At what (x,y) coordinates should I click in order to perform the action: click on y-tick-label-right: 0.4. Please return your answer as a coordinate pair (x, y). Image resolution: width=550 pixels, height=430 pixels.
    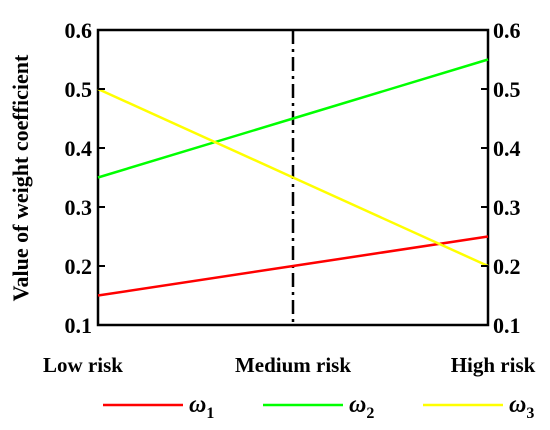
    Looking at the image, I should click on (507, 148).